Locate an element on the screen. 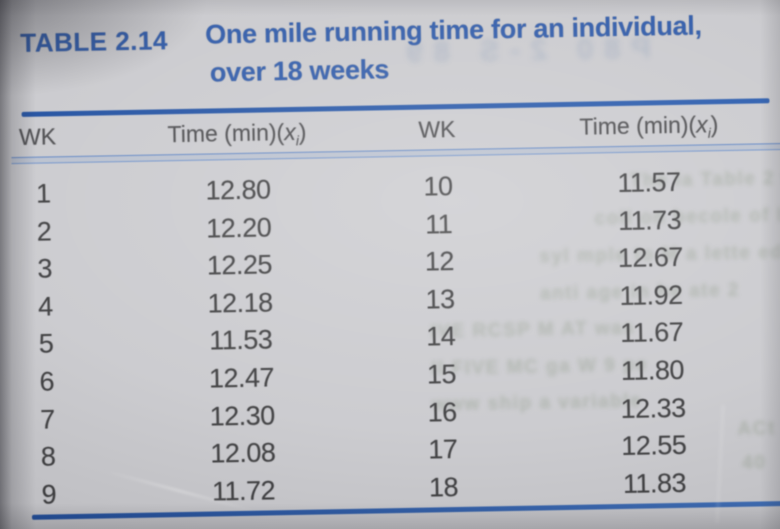 The height and width of the screenshot is (529, 780). time-cell: 11.57 is located at coordinates (649, 182).